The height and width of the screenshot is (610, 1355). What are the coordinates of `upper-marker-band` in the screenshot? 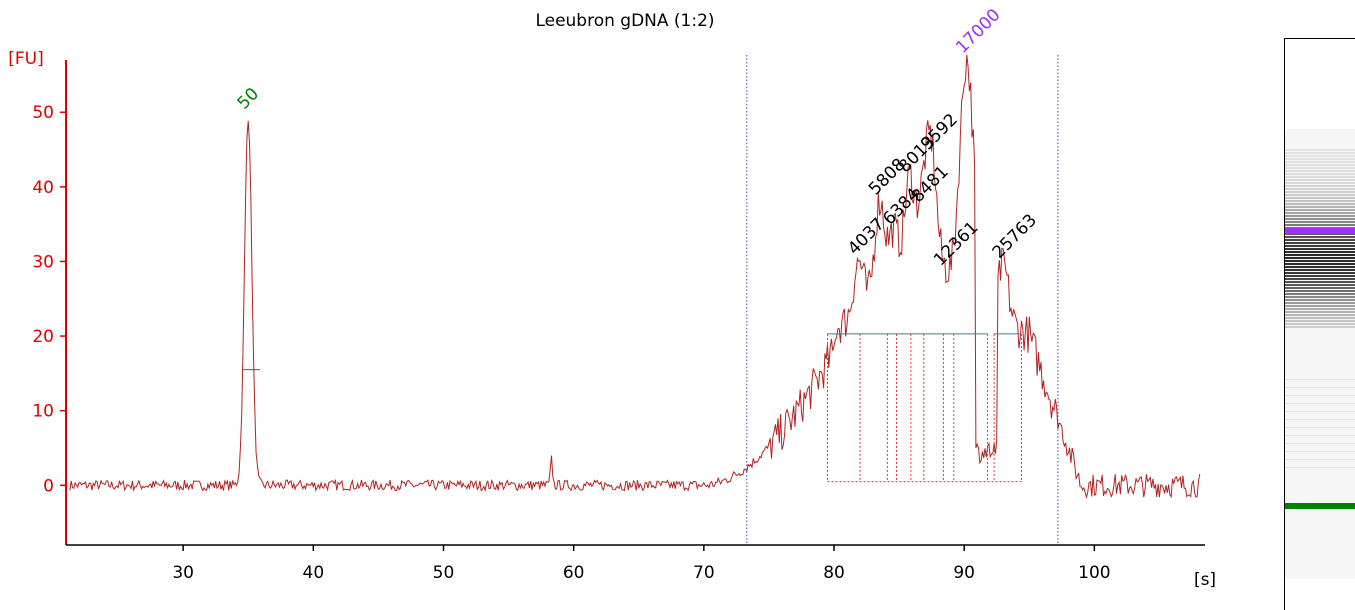 It's located at (1320, 231).